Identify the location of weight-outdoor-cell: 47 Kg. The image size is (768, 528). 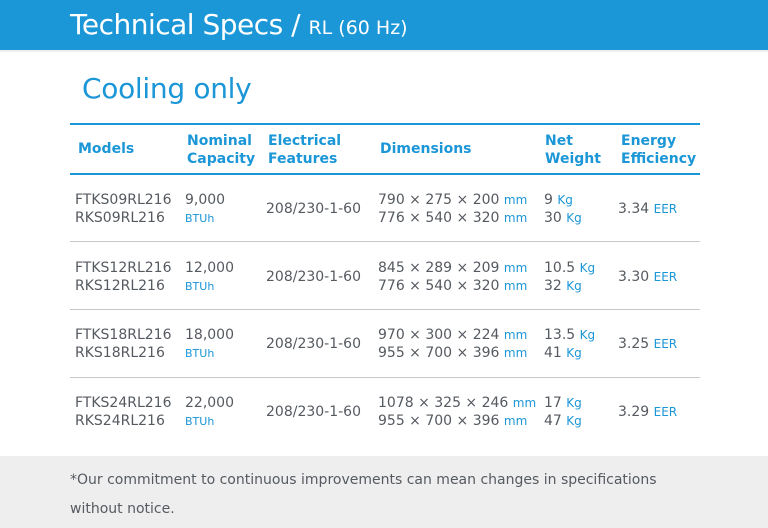
(563, 421).